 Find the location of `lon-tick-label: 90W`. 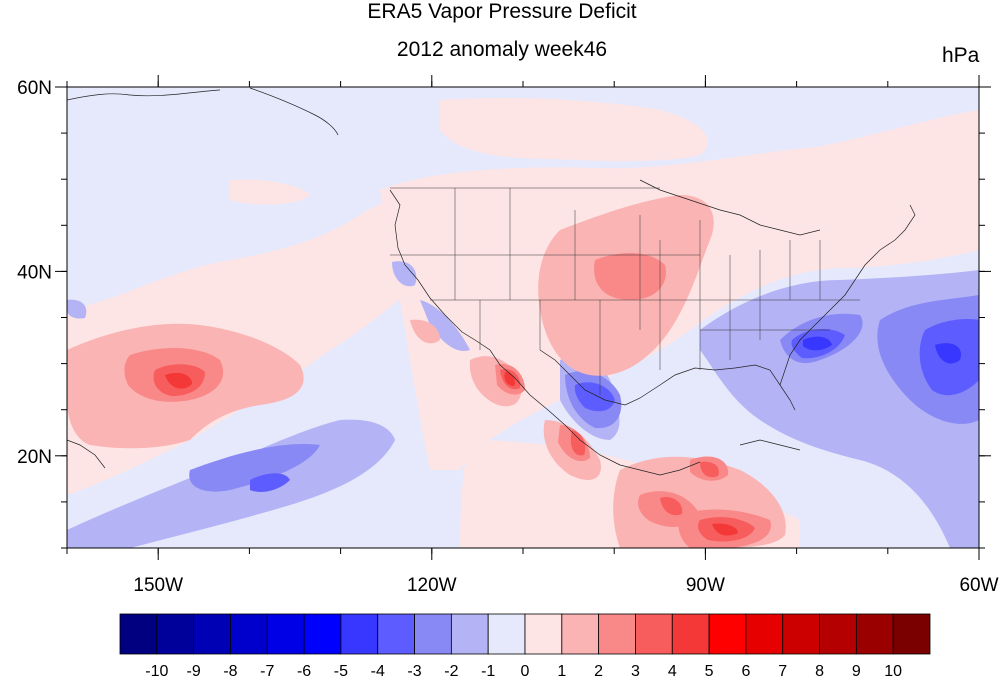

lon-tick-label: 90W is located at coordinates (705, 585).